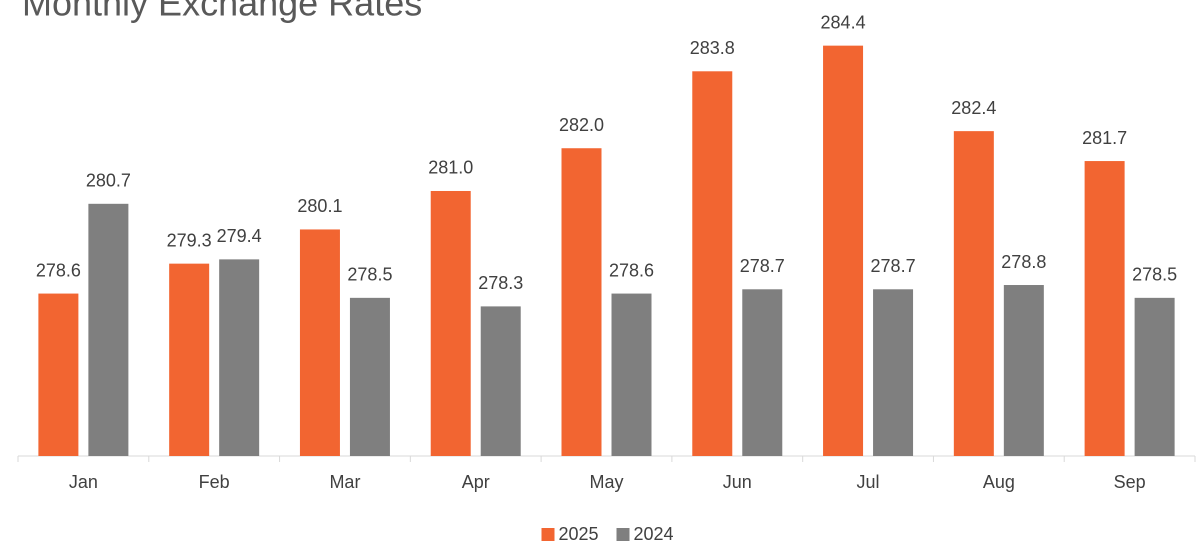 This screenshot has height=550, width=1203. I want to click on x-tick-label: Mar, so click(344, 482).